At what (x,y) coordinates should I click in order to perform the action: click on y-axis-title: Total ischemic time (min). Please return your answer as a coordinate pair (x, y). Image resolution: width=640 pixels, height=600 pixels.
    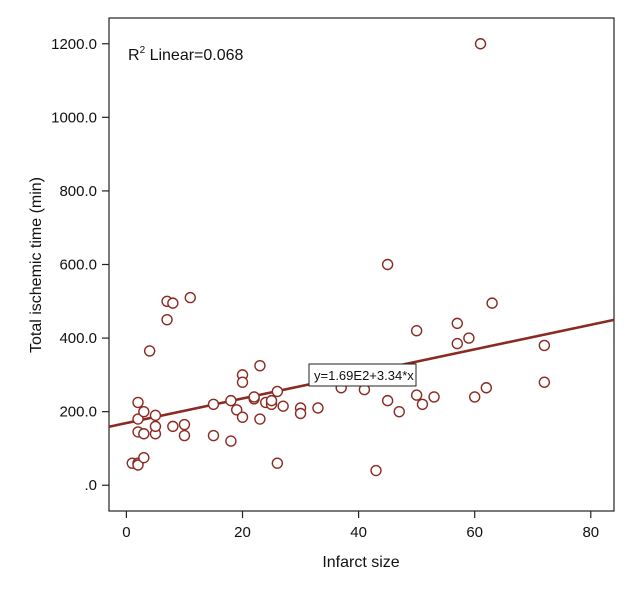
    Looking at the image, I should click on (36, 265).